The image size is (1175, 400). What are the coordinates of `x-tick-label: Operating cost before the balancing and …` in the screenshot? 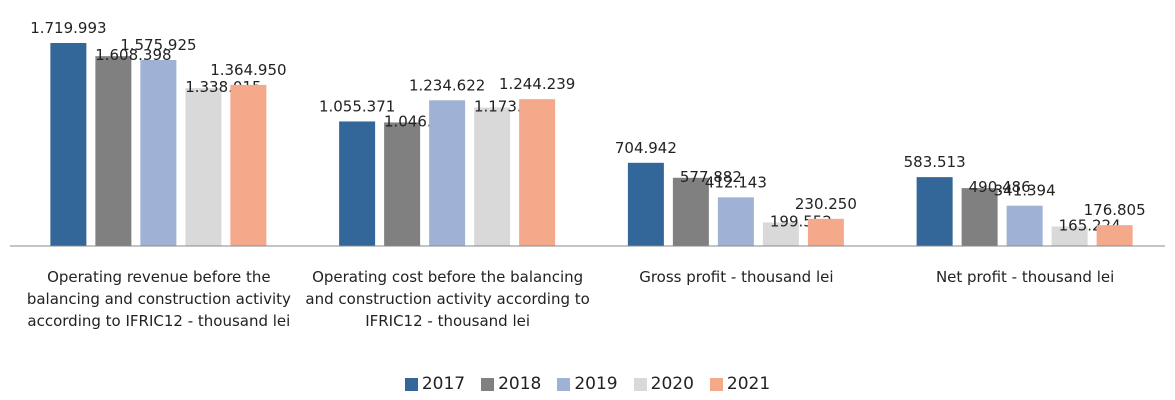 It's located at (447, 299).